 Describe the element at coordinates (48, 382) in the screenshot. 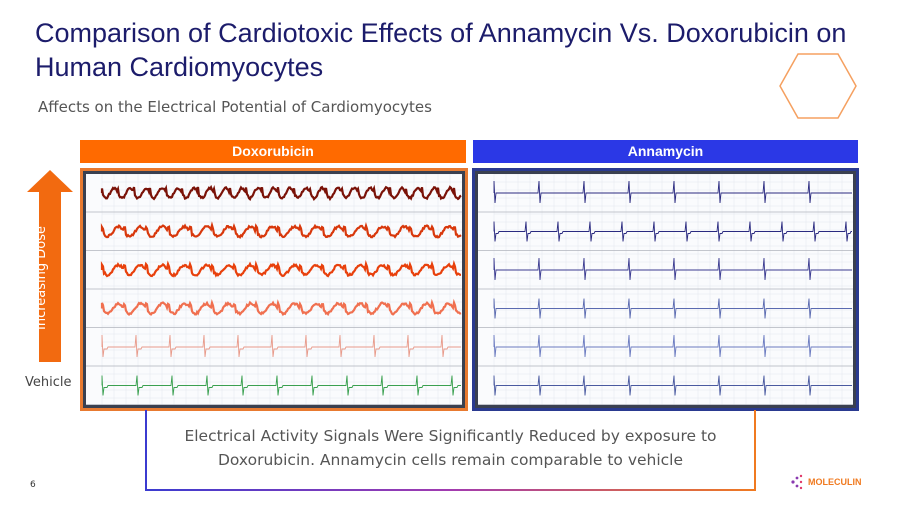

I see `vehicle-label: Vehicle` at that location.